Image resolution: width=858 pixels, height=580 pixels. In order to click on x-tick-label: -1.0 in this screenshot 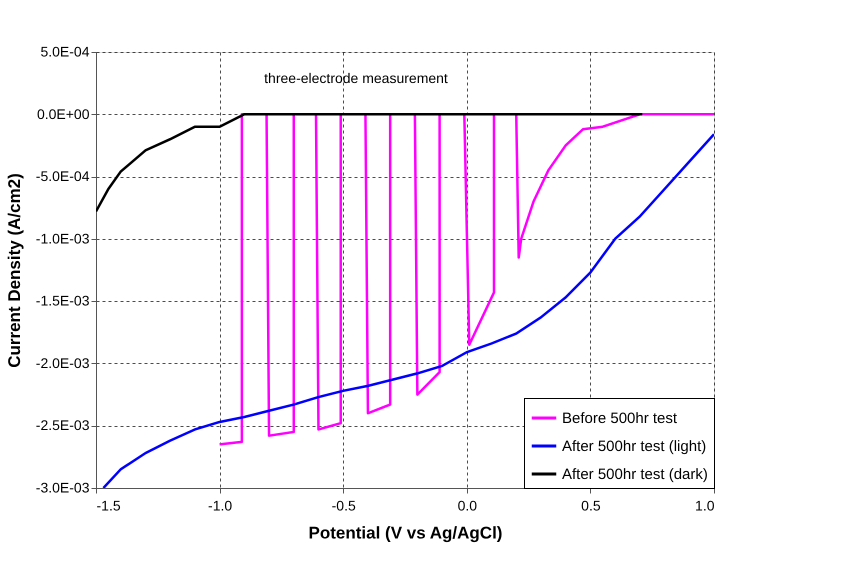, I will do `click(220, 506)`.